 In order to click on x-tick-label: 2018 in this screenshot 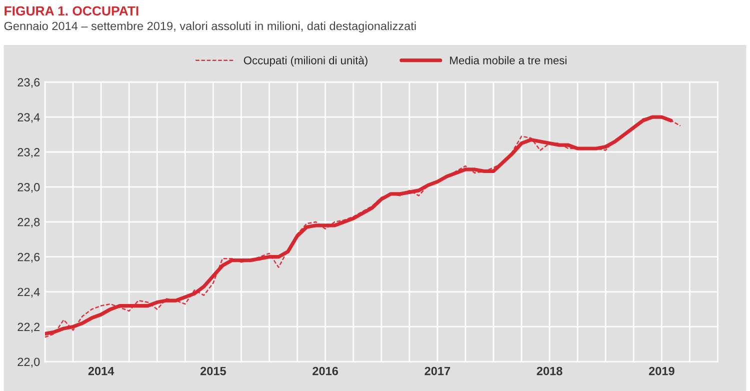, I will do `click(549, 371)`.